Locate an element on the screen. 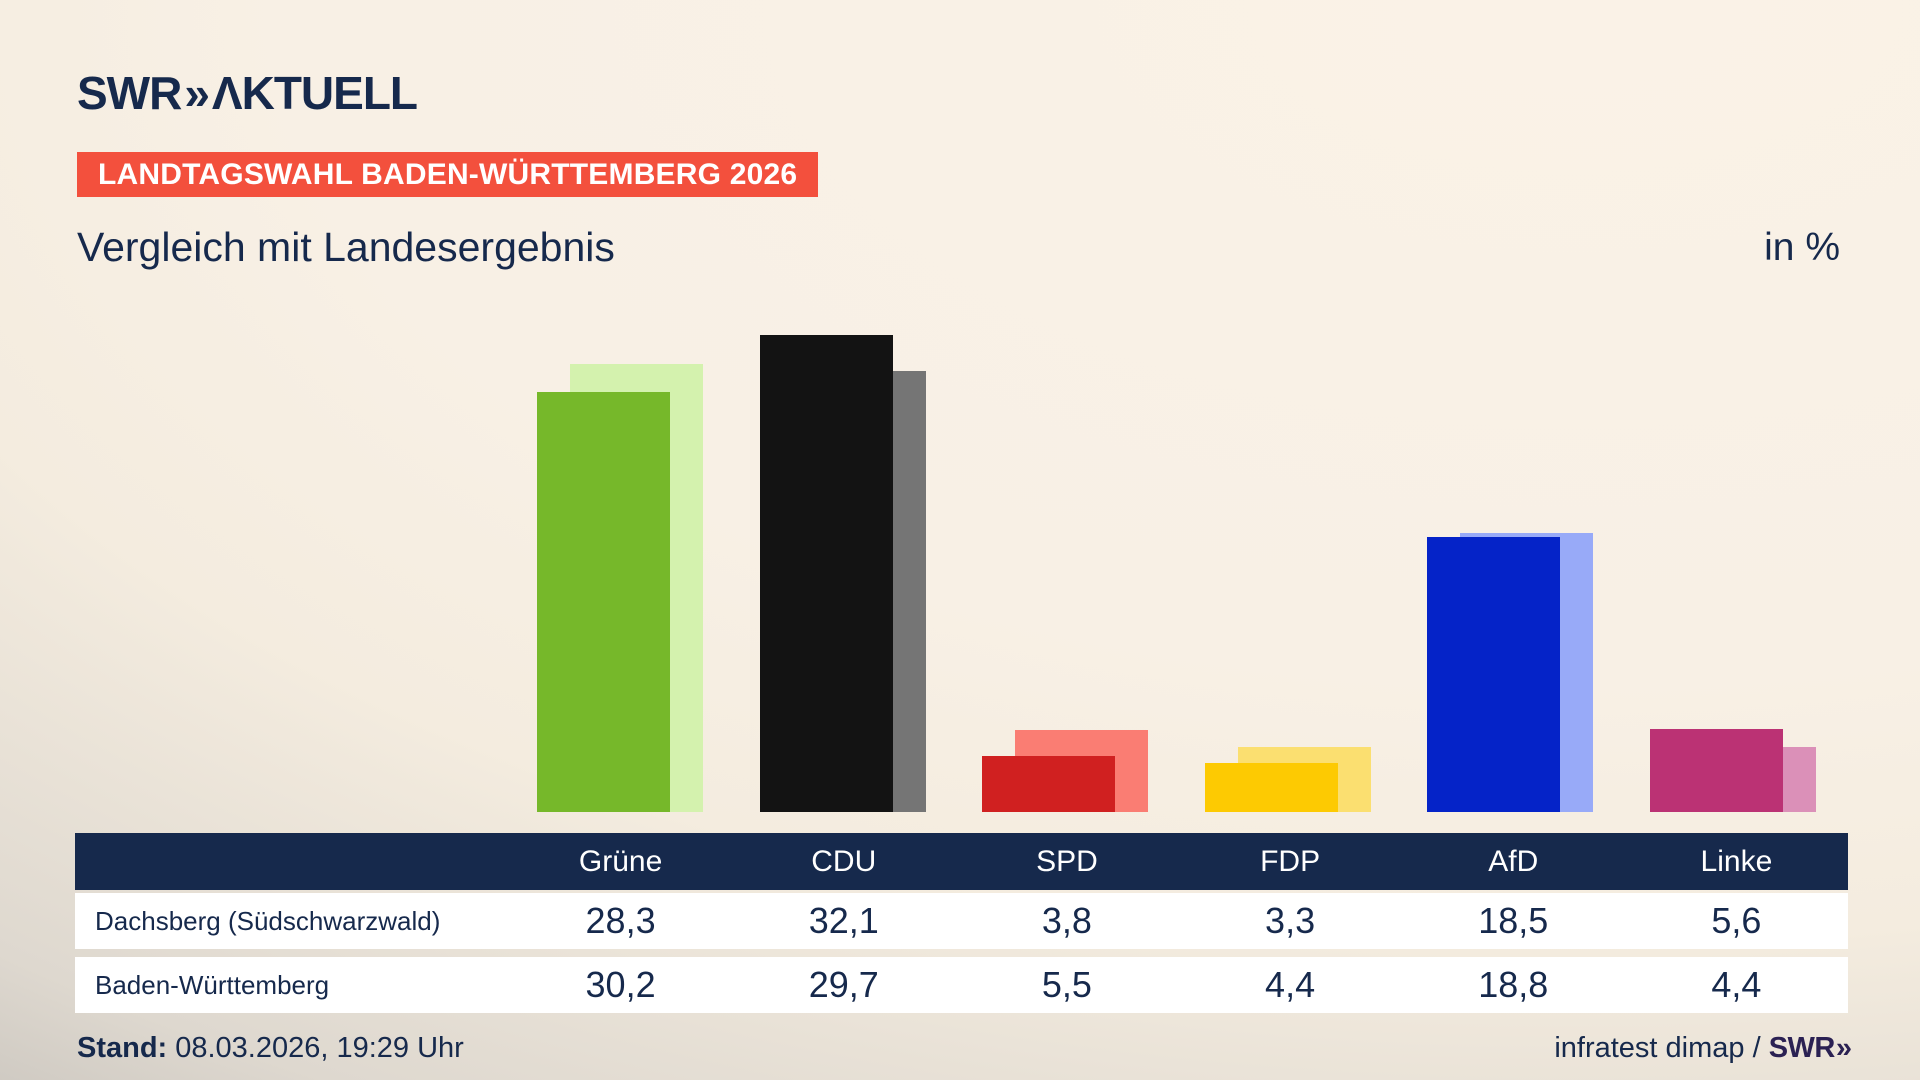 The height and width of the screenshot is (1080, 1920). party-header-linke: Linke is located at coordinates (1736, 861).